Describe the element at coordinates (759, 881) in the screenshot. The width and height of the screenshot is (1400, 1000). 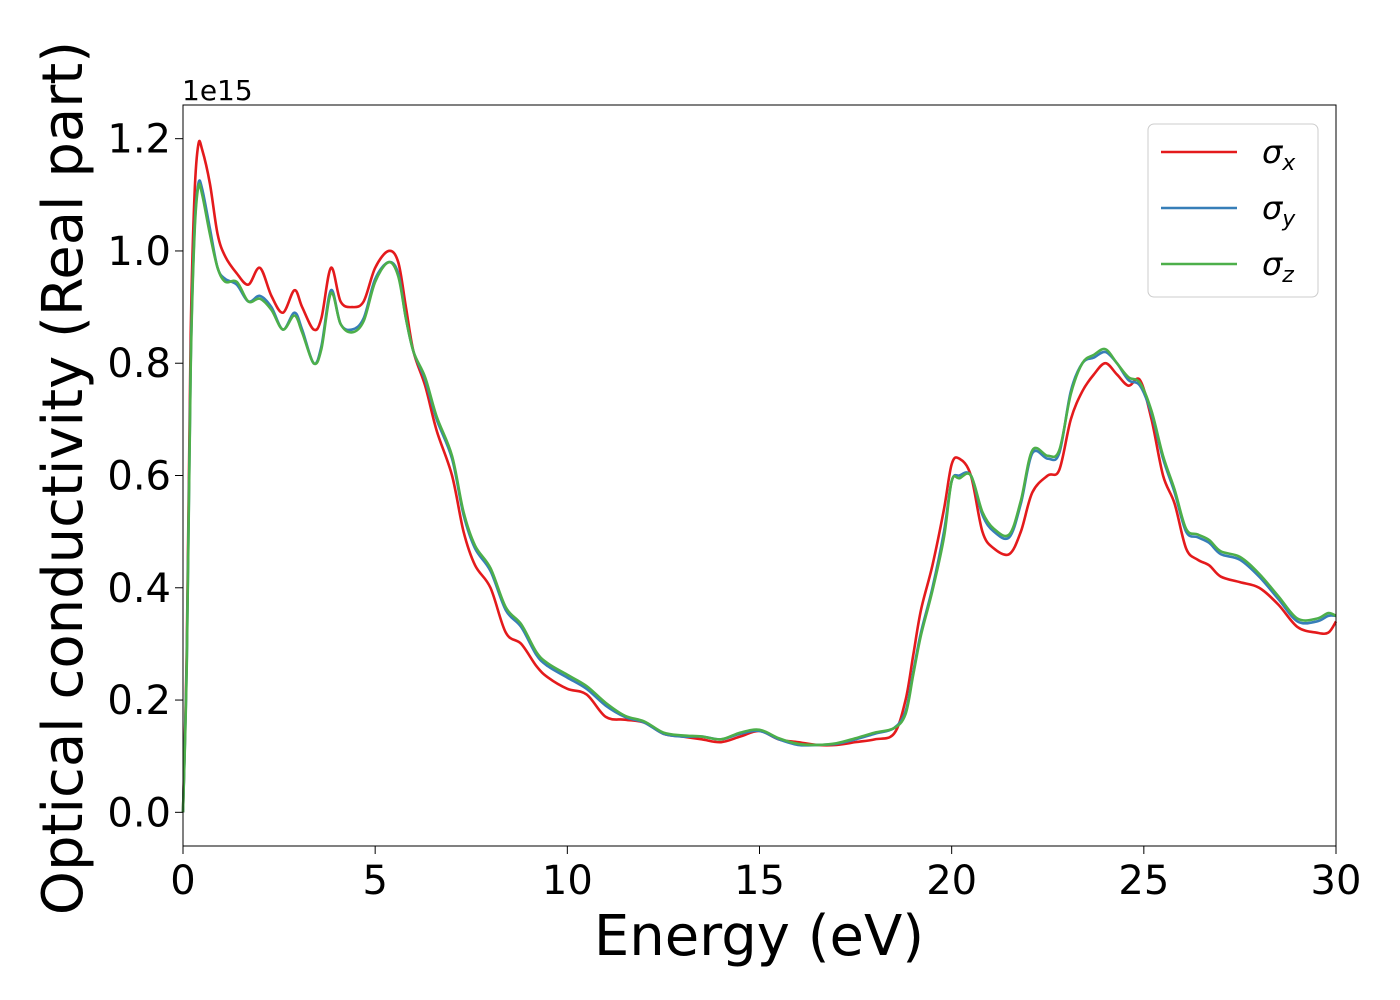
I see `x-tick-label: 15` at that location.